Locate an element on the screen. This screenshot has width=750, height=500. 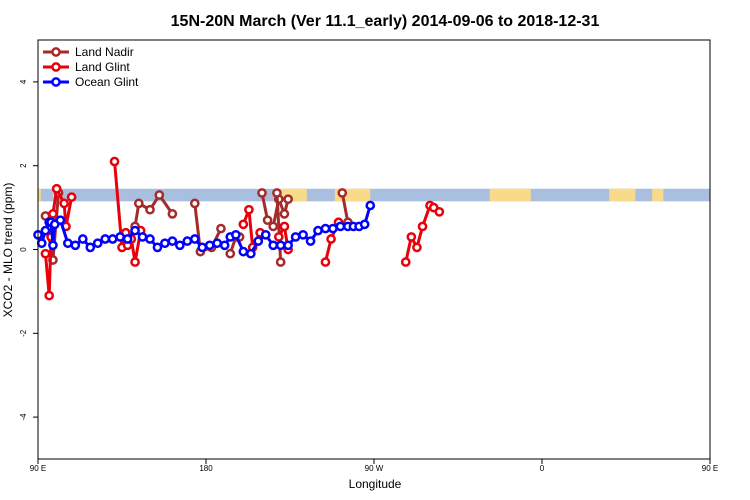
ocean-band is located at coordinates (374, 195).